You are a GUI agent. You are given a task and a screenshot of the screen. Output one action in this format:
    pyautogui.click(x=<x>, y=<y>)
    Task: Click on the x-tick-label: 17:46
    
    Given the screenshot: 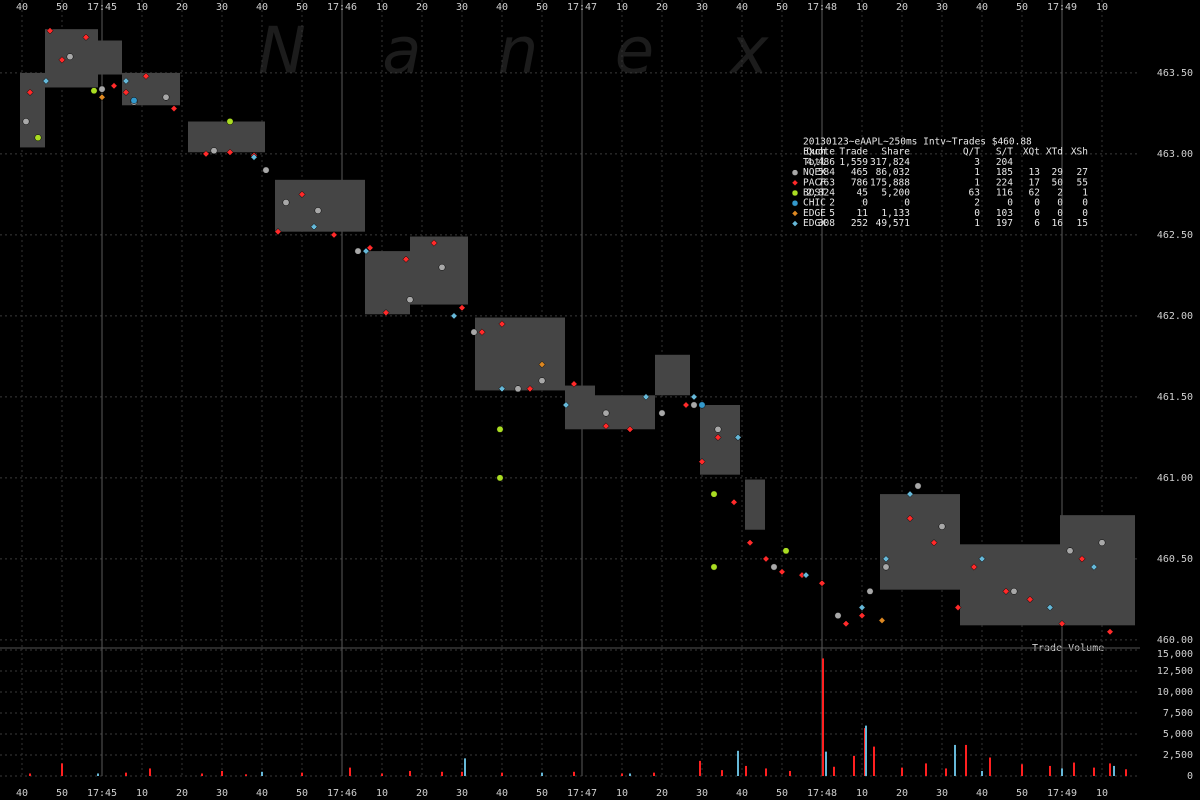 What is the action you would take?
    pyautogui.click(x=342, y=793)
    